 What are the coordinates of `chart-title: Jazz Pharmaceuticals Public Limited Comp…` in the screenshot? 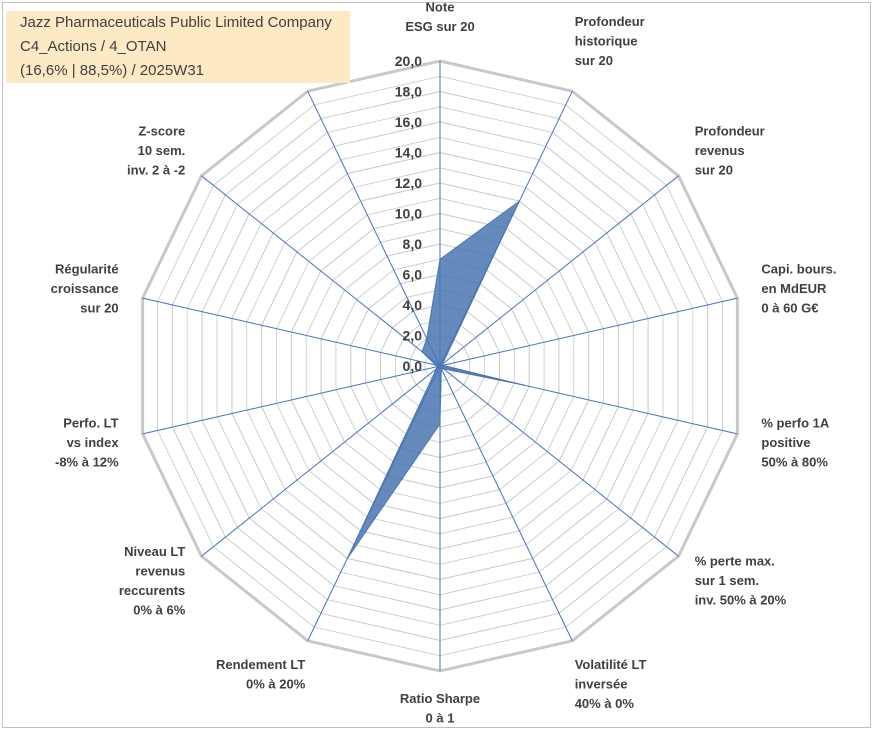 It's located at (176, 22).